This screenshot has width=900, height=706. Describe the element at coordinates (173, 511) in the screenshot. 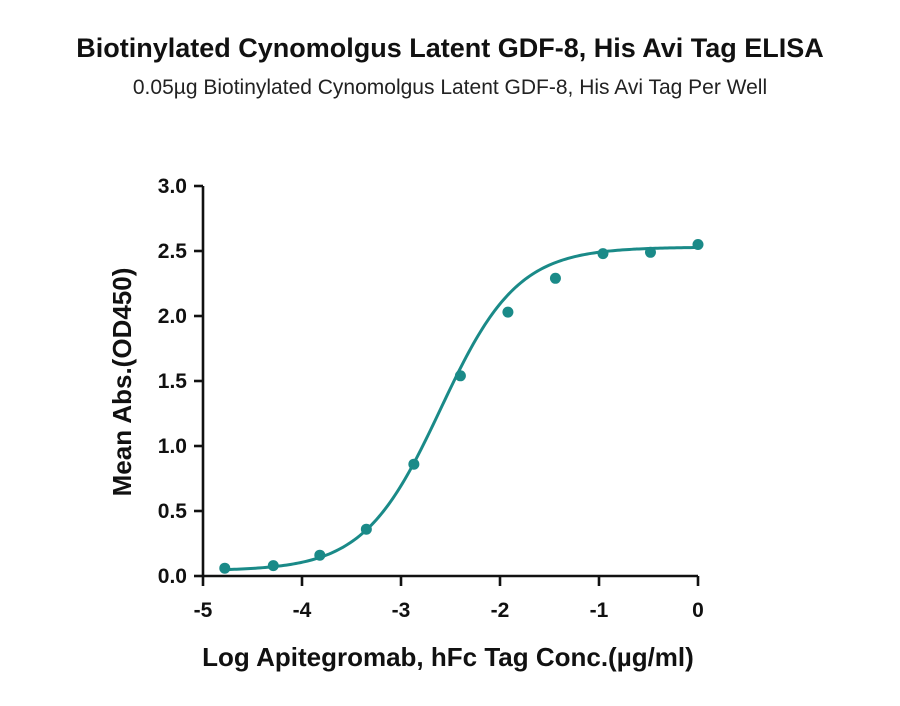

I see `y-tick-label: 0.5` at that location.